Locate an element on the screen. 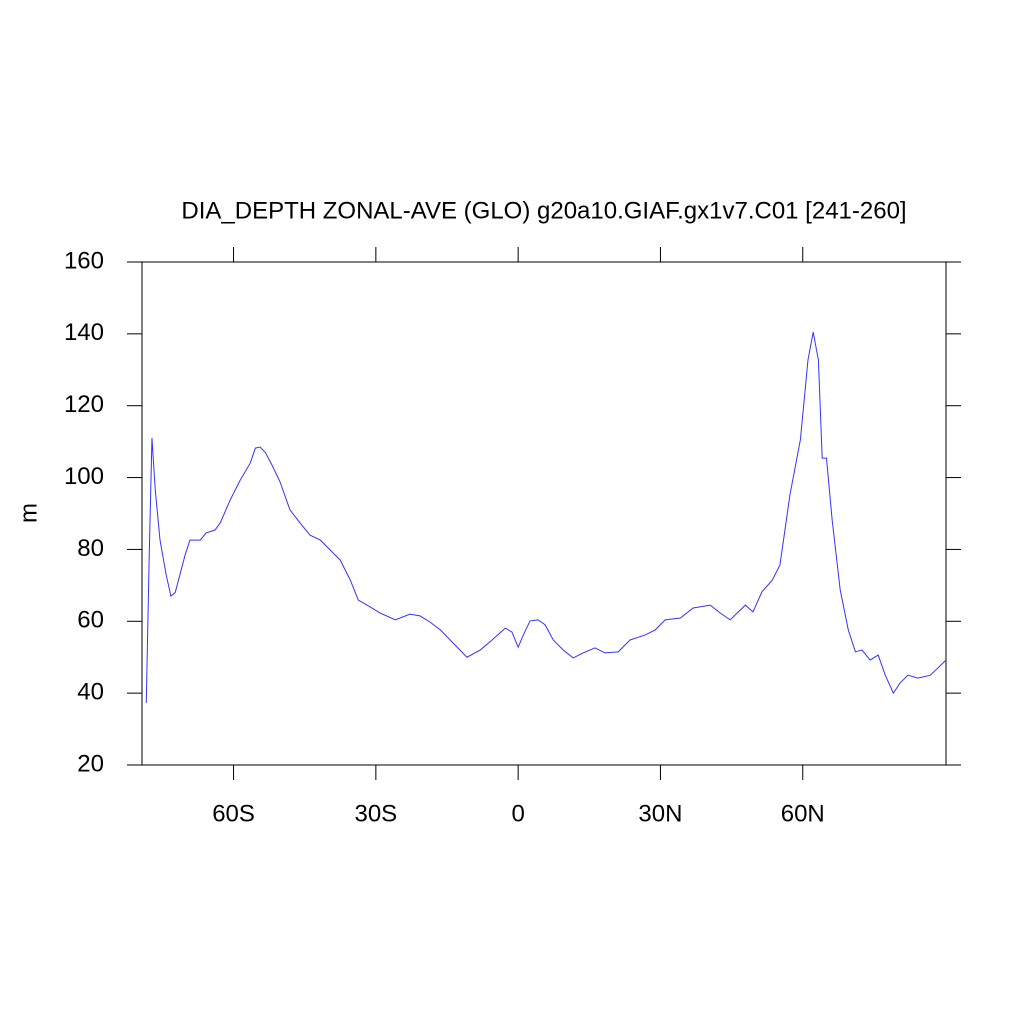 This screenshot has width=1024, height=1024. y-tick-label: 160 is located at coordinates (84, 260).